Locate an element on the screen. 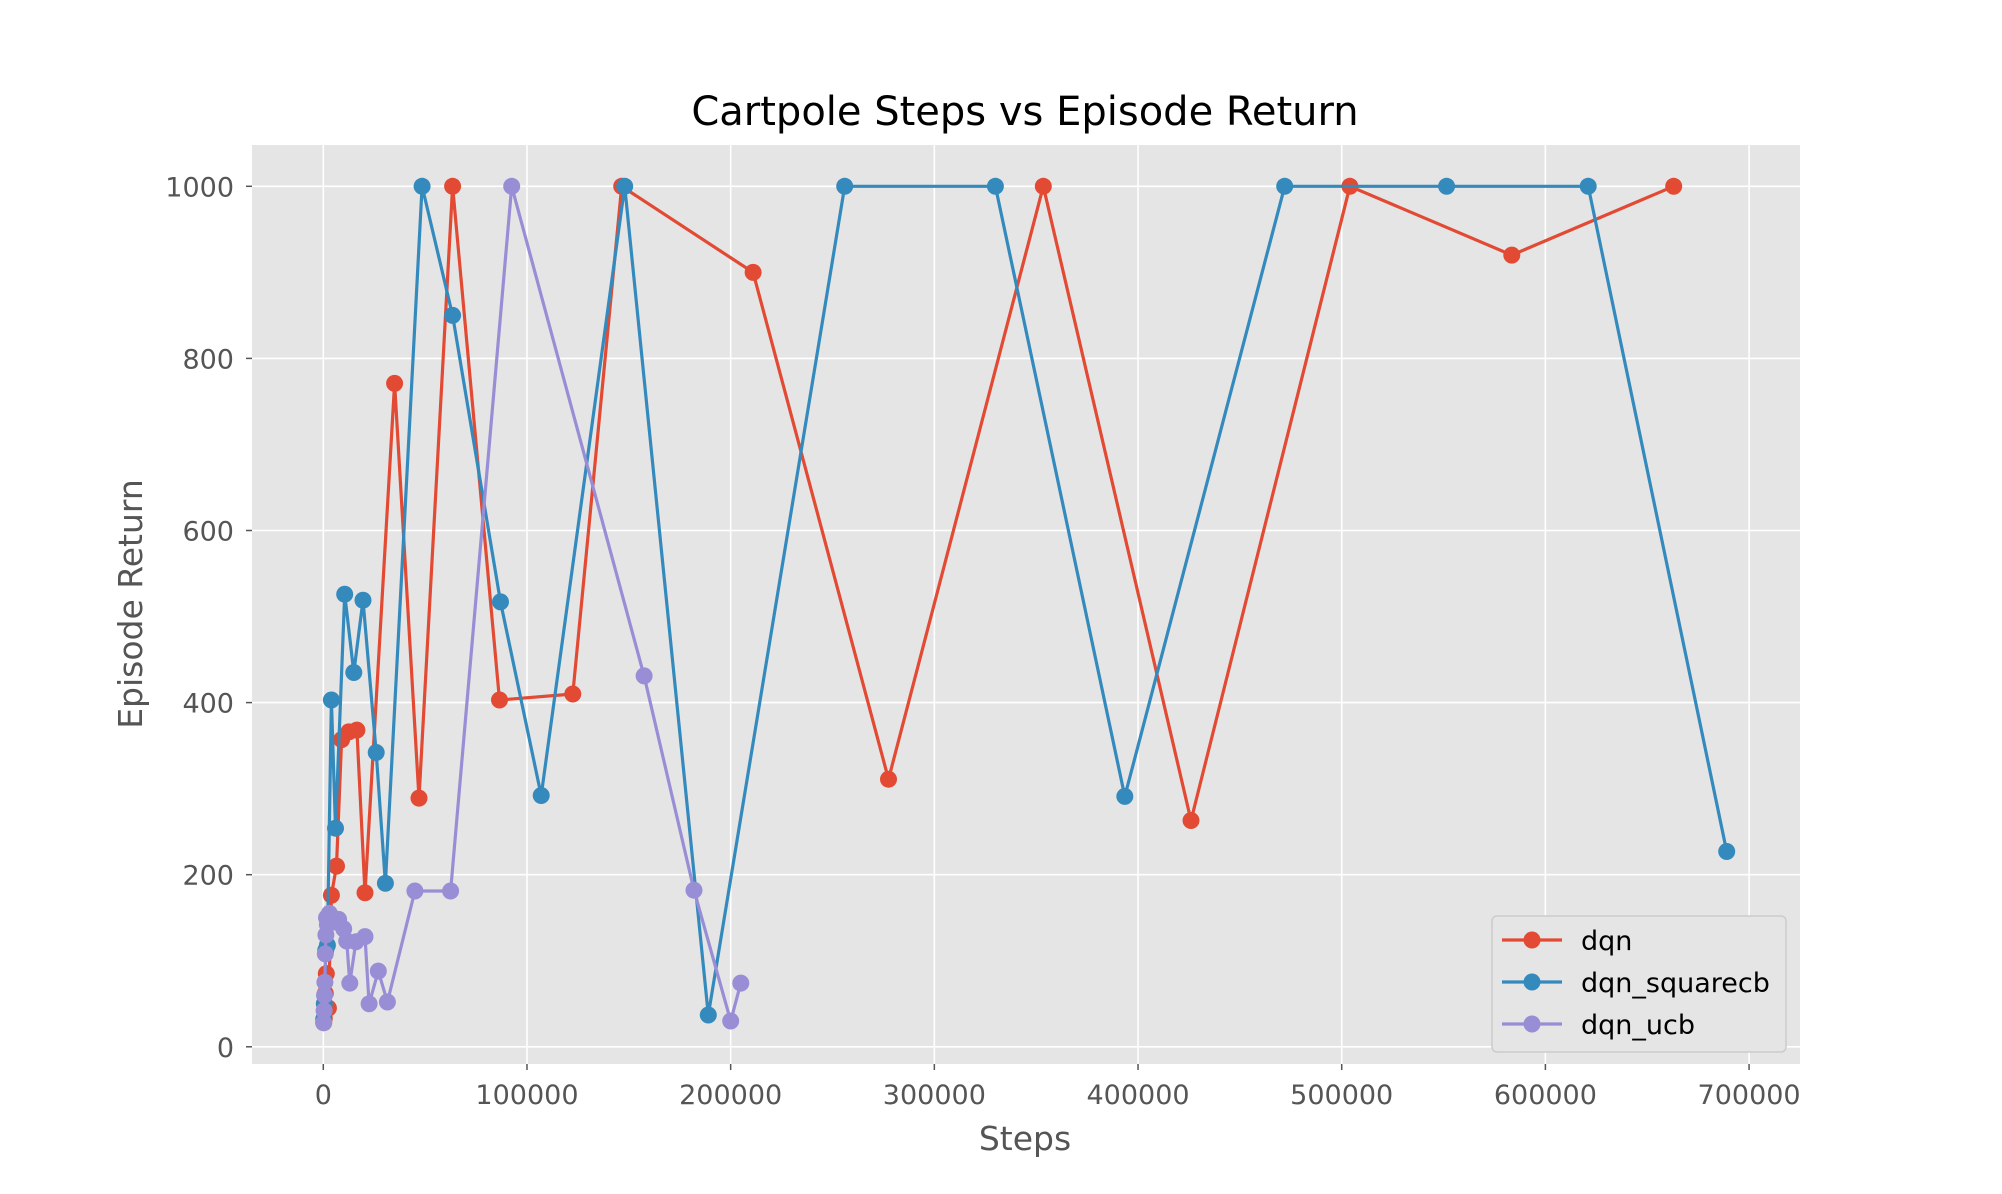 The height and width of the screenshot is (1194, 2002). legend-frame is located at coordinates (1639, 984).